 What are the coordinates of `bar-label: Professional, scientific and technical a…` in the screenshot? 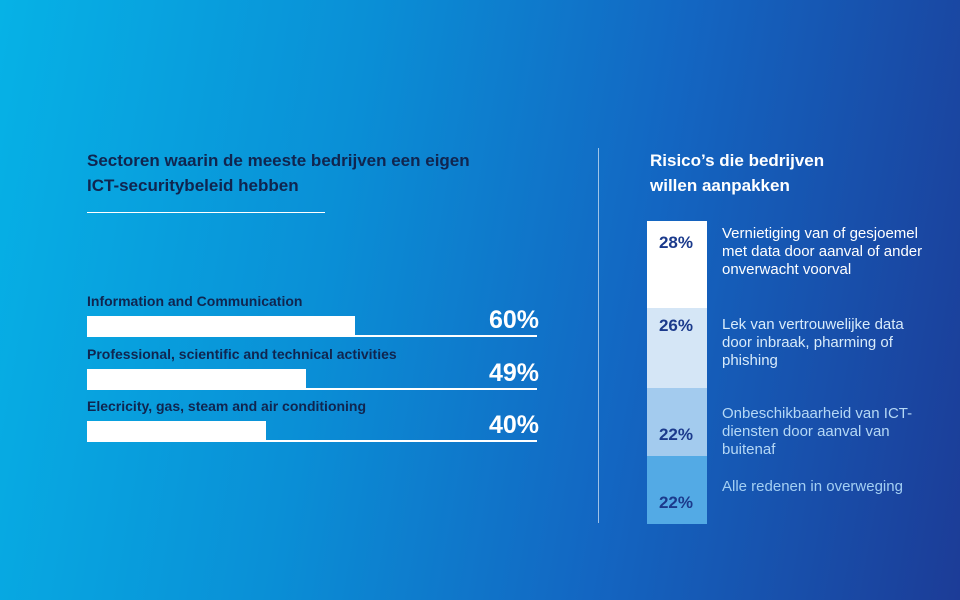 It's located at (242, 354).